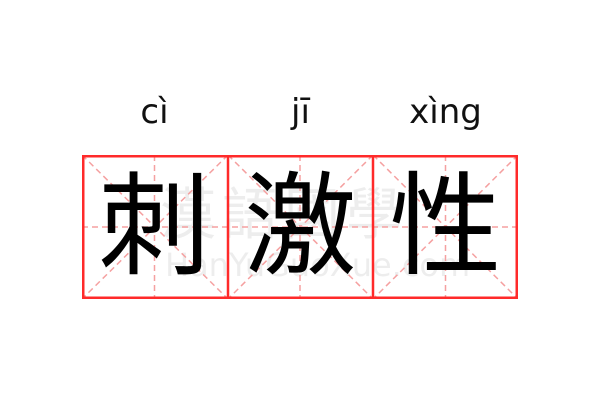 The height and width of the screenshot is (400, 600). What do you see at coordinates (154, 227) in the screenshot?
I see `character-1: 刺` at bounding box center [154, 227].